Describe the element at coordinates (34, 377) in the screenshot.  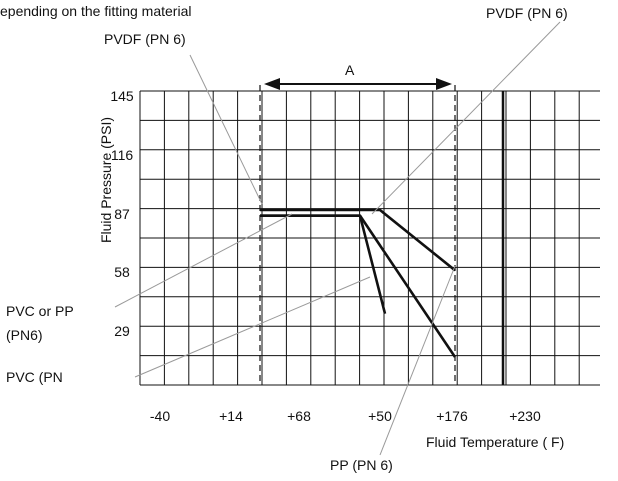
I see `callout-pvc: PVC (PN` at that location.